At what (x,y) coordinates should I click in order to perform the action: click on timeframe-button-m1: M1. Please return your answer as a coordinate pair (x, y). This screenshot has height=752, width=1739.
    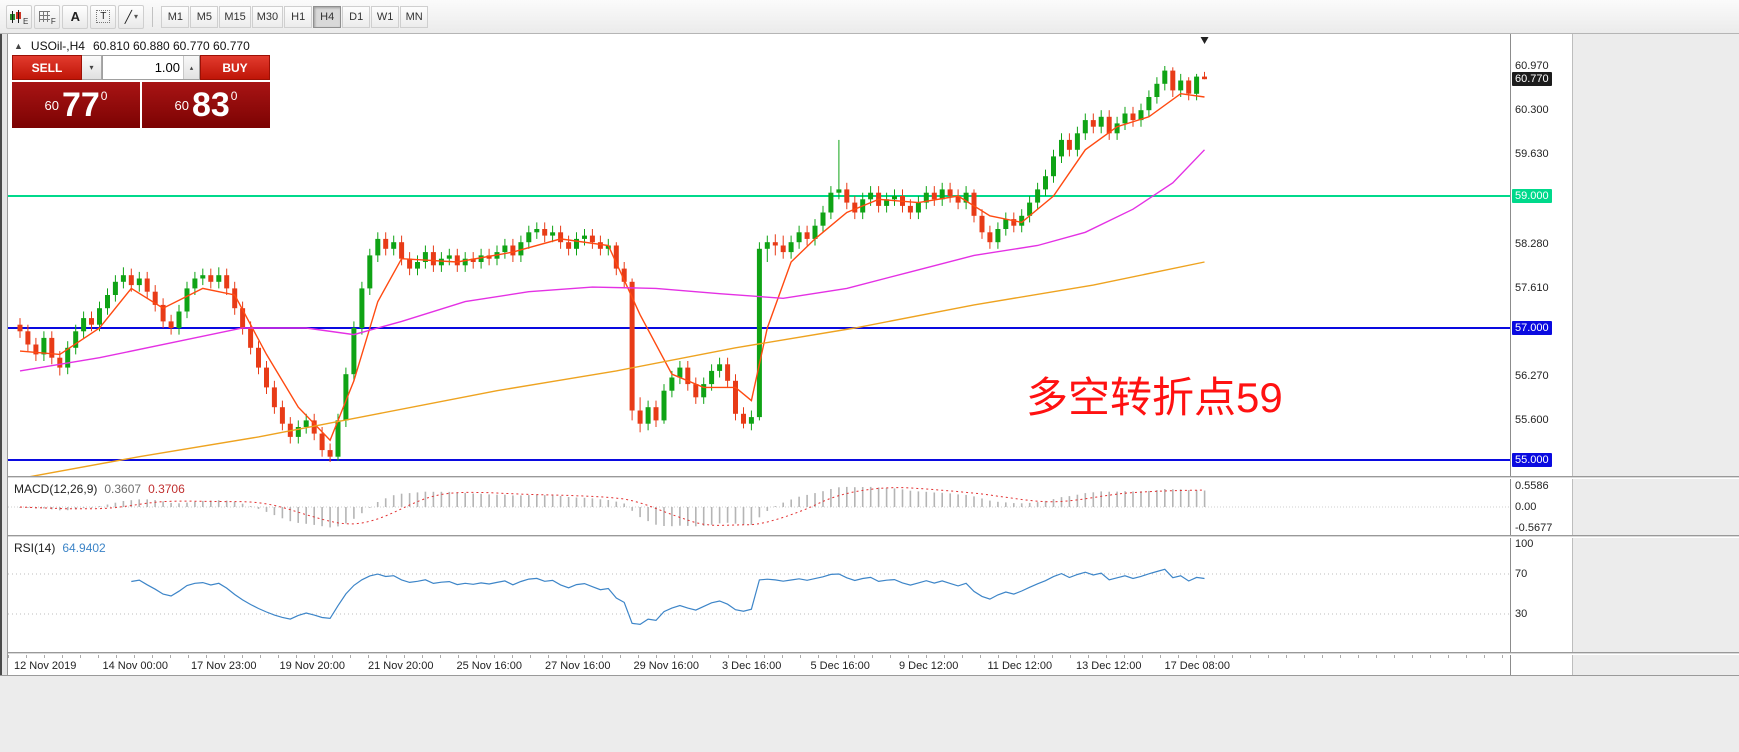
    Looking at the image, I should click on (175, 16).